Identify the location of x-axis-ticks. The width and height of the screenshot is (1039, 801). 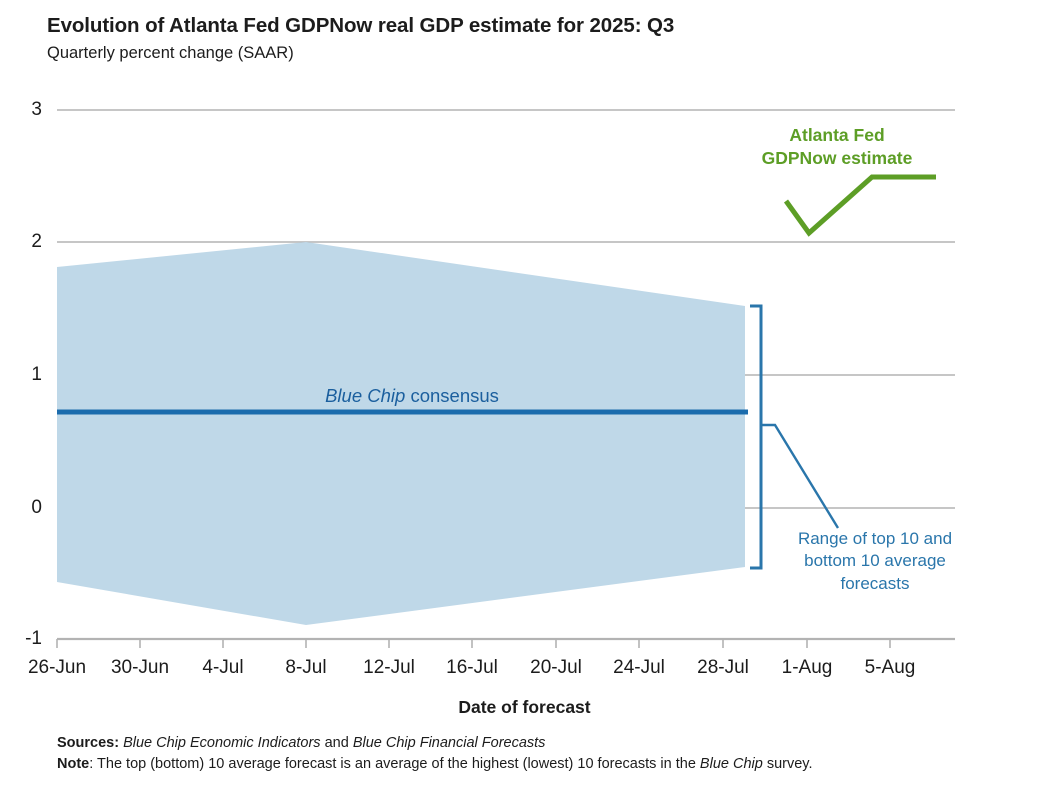
(473, 643).